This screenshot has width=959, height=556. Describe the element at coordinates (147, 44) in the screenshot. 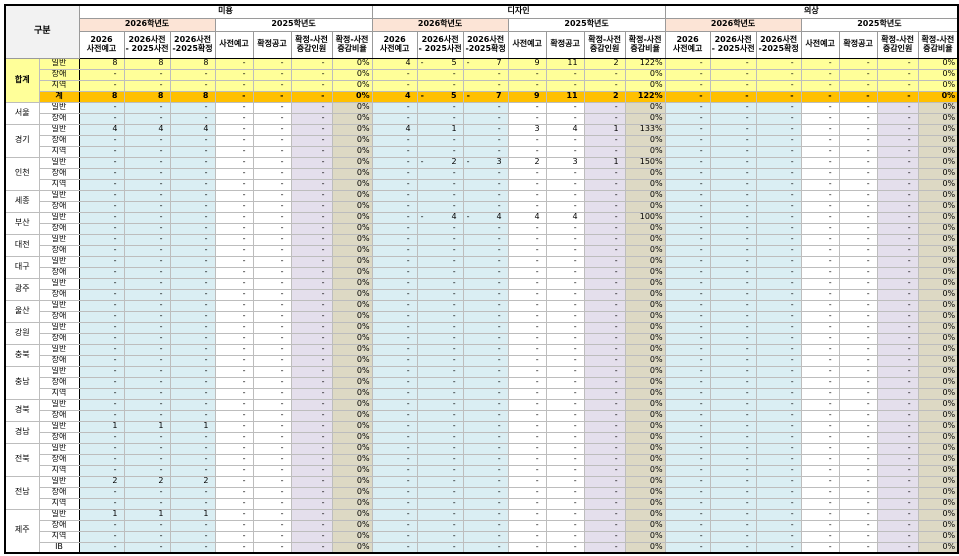

I see `column-header: 2026사전 - 2025사전` at that location.